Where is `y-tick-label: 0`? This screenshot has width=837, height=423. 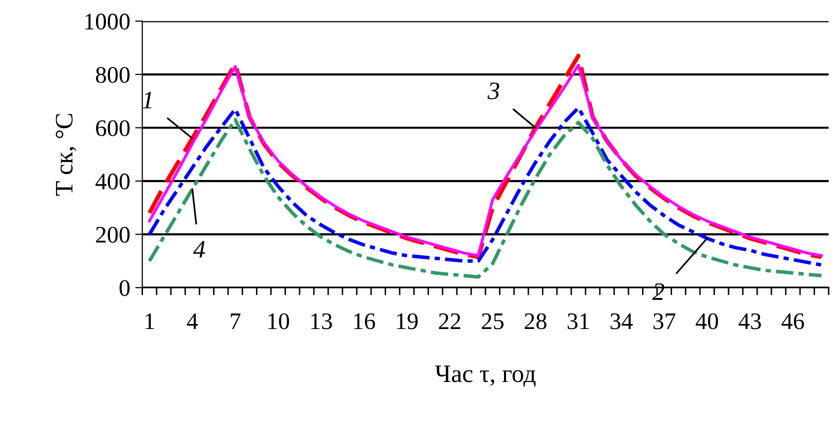
y-tick-label: 0 is located at coordinates (125, 288).